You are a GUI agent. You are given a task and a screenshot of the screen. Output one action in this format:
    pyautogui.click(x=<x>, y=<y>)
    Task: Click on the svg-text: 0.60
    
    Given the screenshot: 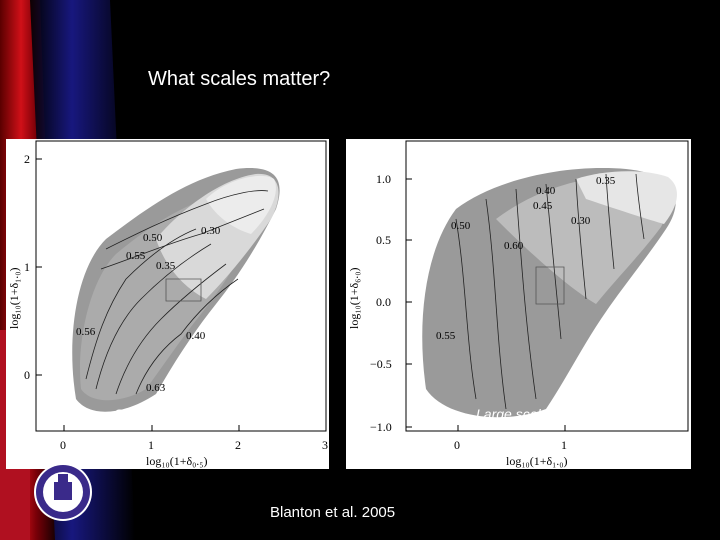 What is the action you would take?
    pyautogui.click(x=514, y=246)
    